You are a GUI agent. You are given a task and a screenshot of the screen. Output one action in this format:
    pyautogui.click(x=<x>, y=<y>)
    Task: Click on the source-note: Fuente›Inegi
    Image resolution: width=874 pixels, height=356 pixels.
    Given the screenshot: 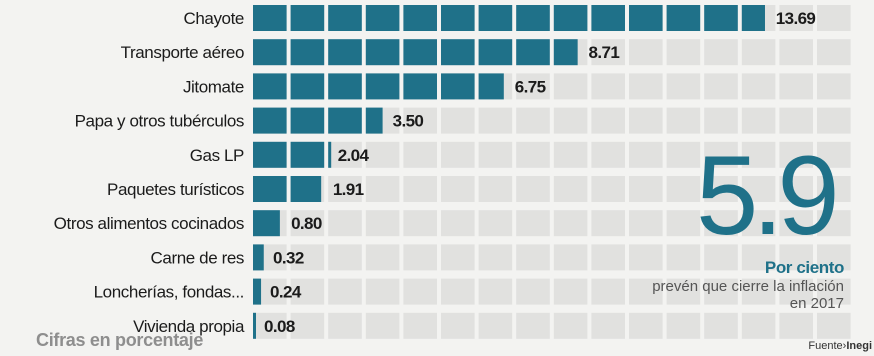 What is the action you would take?
    pyautogui.click(x=840, y=346)
    